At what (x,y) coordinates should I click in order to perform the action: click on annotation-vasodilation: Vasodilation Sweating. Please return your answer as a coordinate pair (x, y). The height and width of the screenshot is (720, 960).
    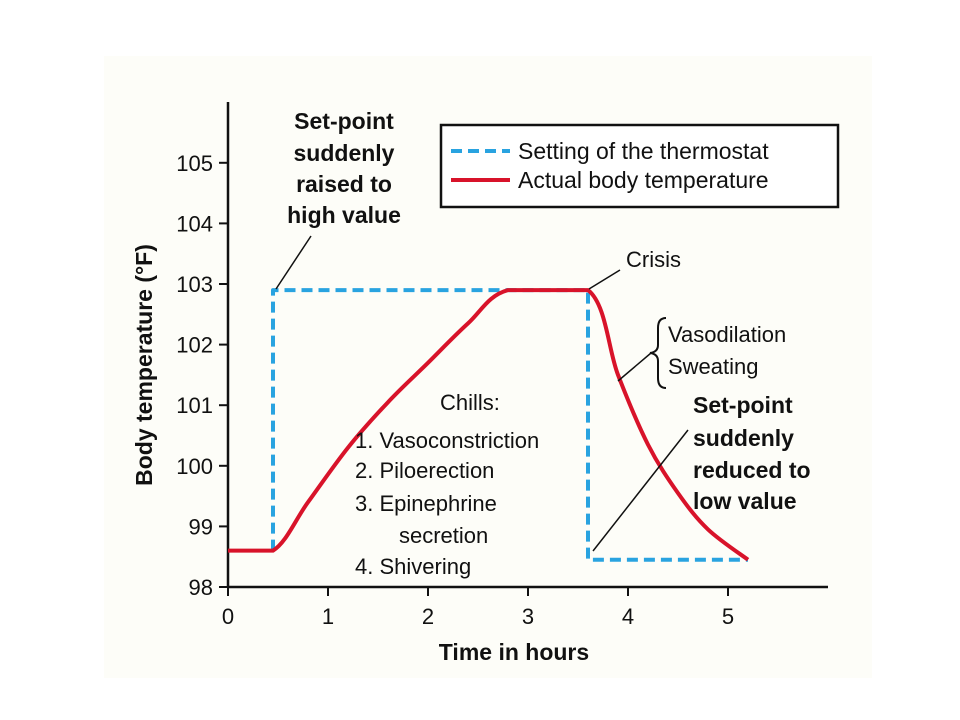
    Looking at the image, I should click on (701, 353).